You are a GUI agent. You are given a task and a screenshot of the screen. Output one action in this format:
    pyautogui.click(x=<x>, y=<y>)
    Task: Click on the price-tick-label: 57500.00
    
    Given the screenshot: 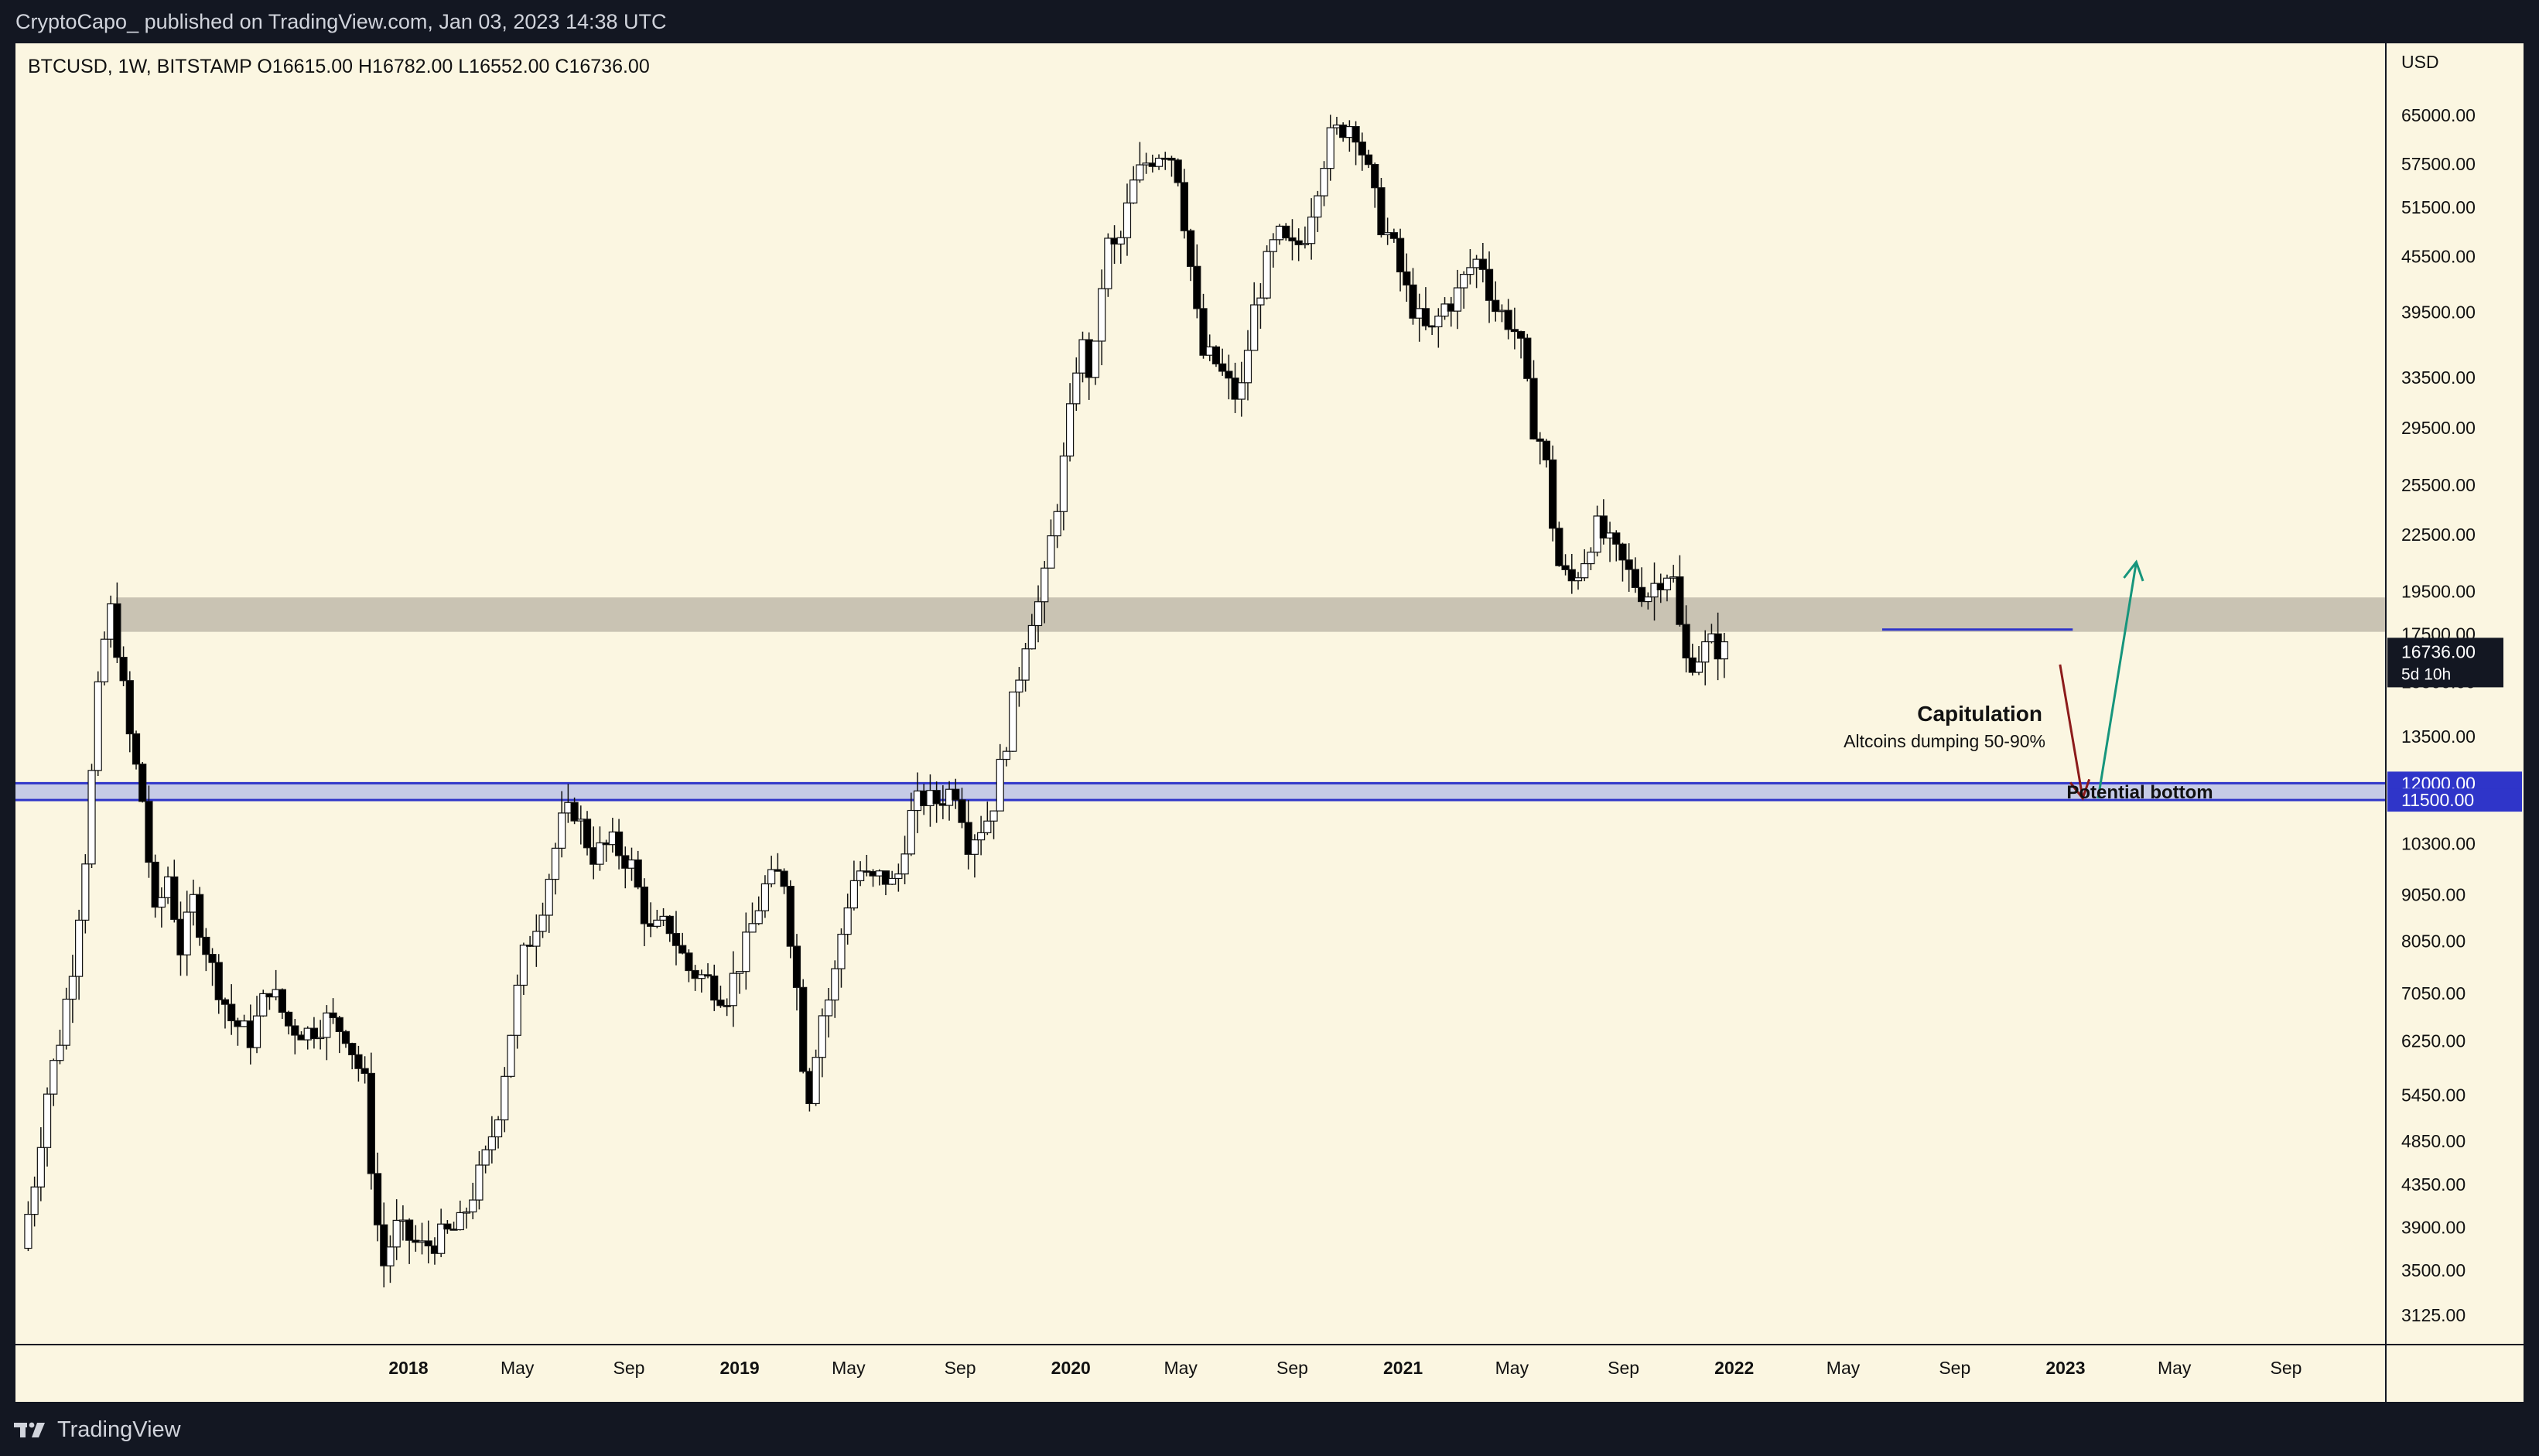 What is the action you would take?
    pyautogui.click(x=2438, y=164)
    